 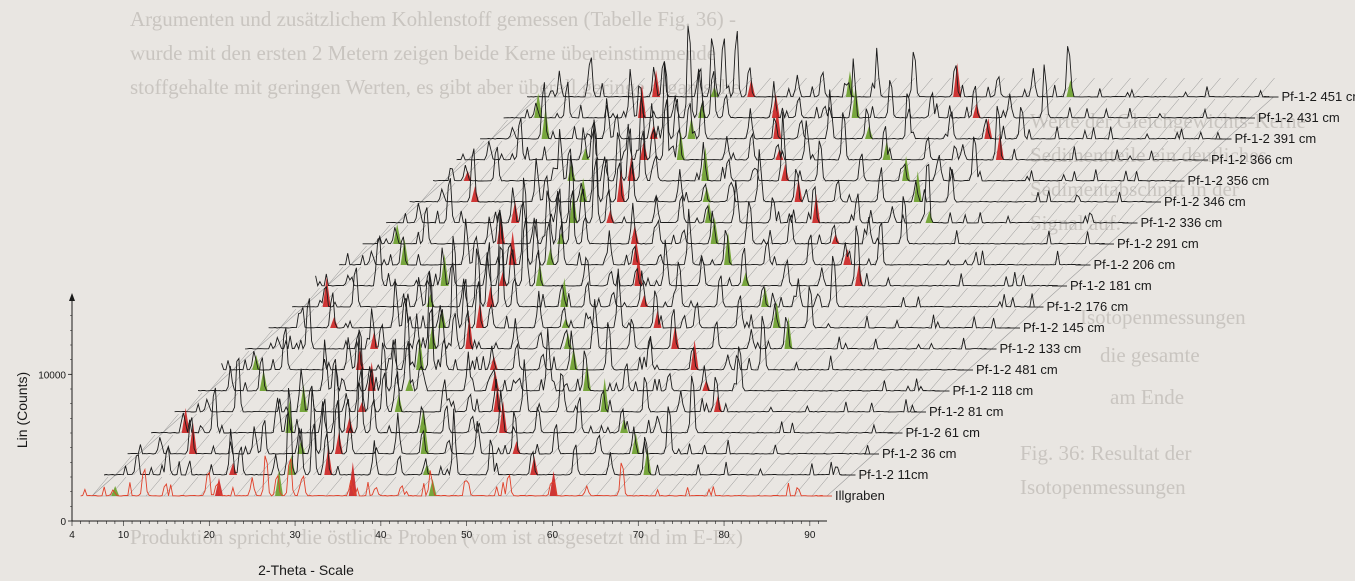 I want to click on y-tick-label: 0, so click(x=63, y=522).